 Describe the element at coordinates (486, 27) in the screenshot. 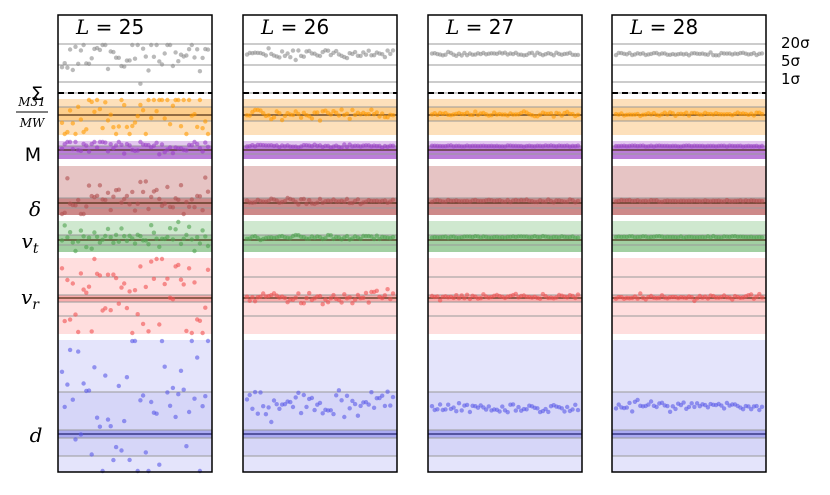

I see `panel-title-value: = 27` at that location.